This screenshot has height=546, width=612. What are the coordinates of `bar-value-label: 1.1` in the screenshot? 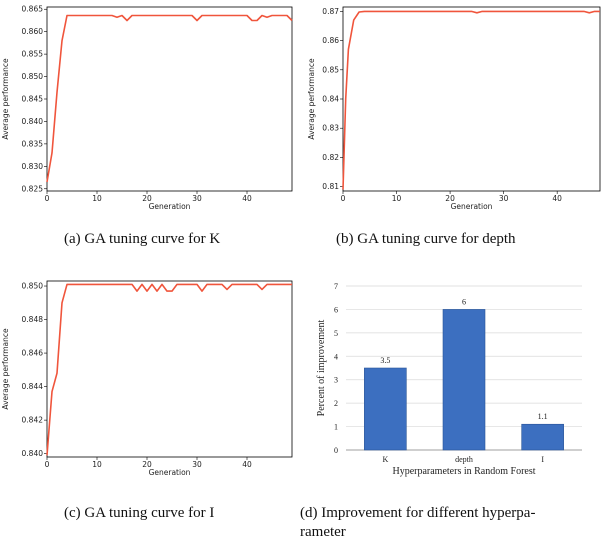 It's located at (543, 416).